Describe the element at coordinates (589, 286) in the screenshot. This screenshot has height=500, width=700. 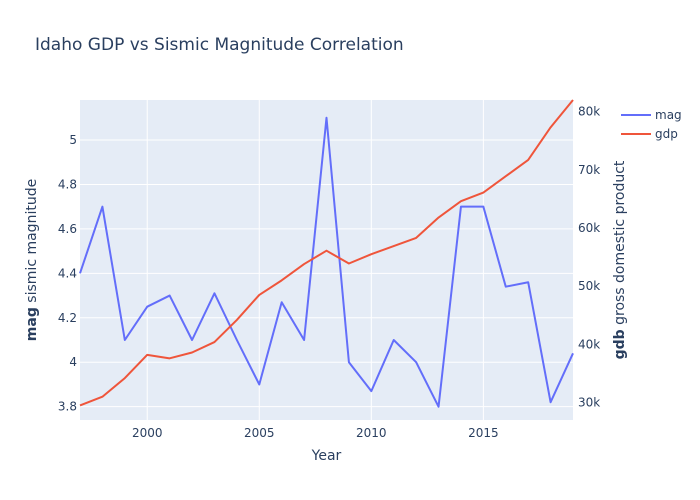
I see `y-right-tick-label: 50k` at that location.